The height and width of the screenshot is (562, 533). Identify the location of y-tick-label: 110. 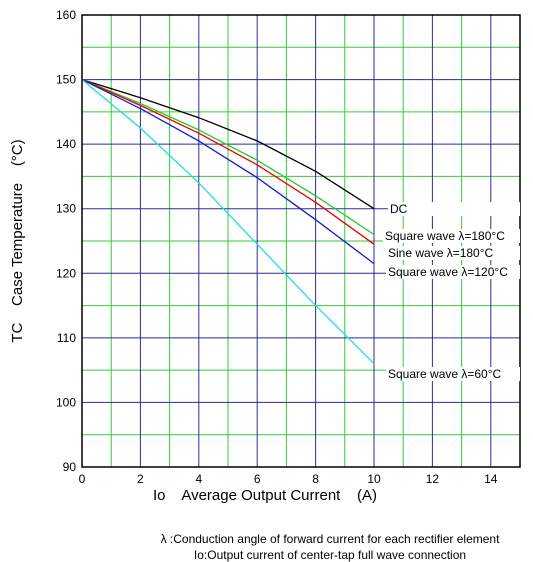
(66, 338).